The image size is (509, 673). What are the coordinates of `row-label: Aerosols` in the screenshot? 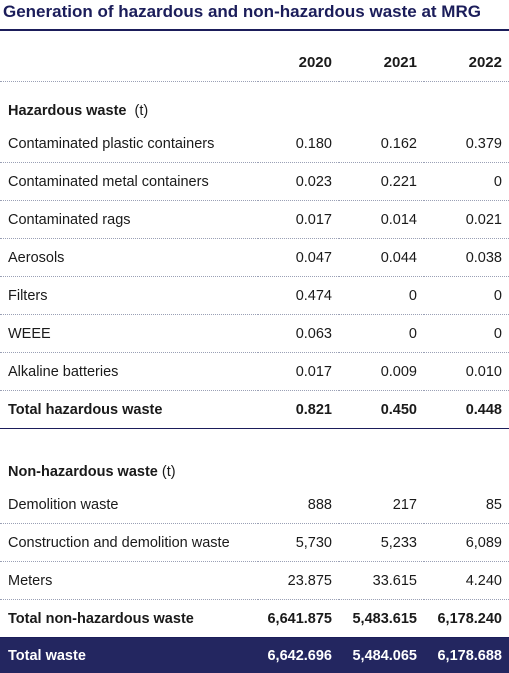 It's located at (129, 258).